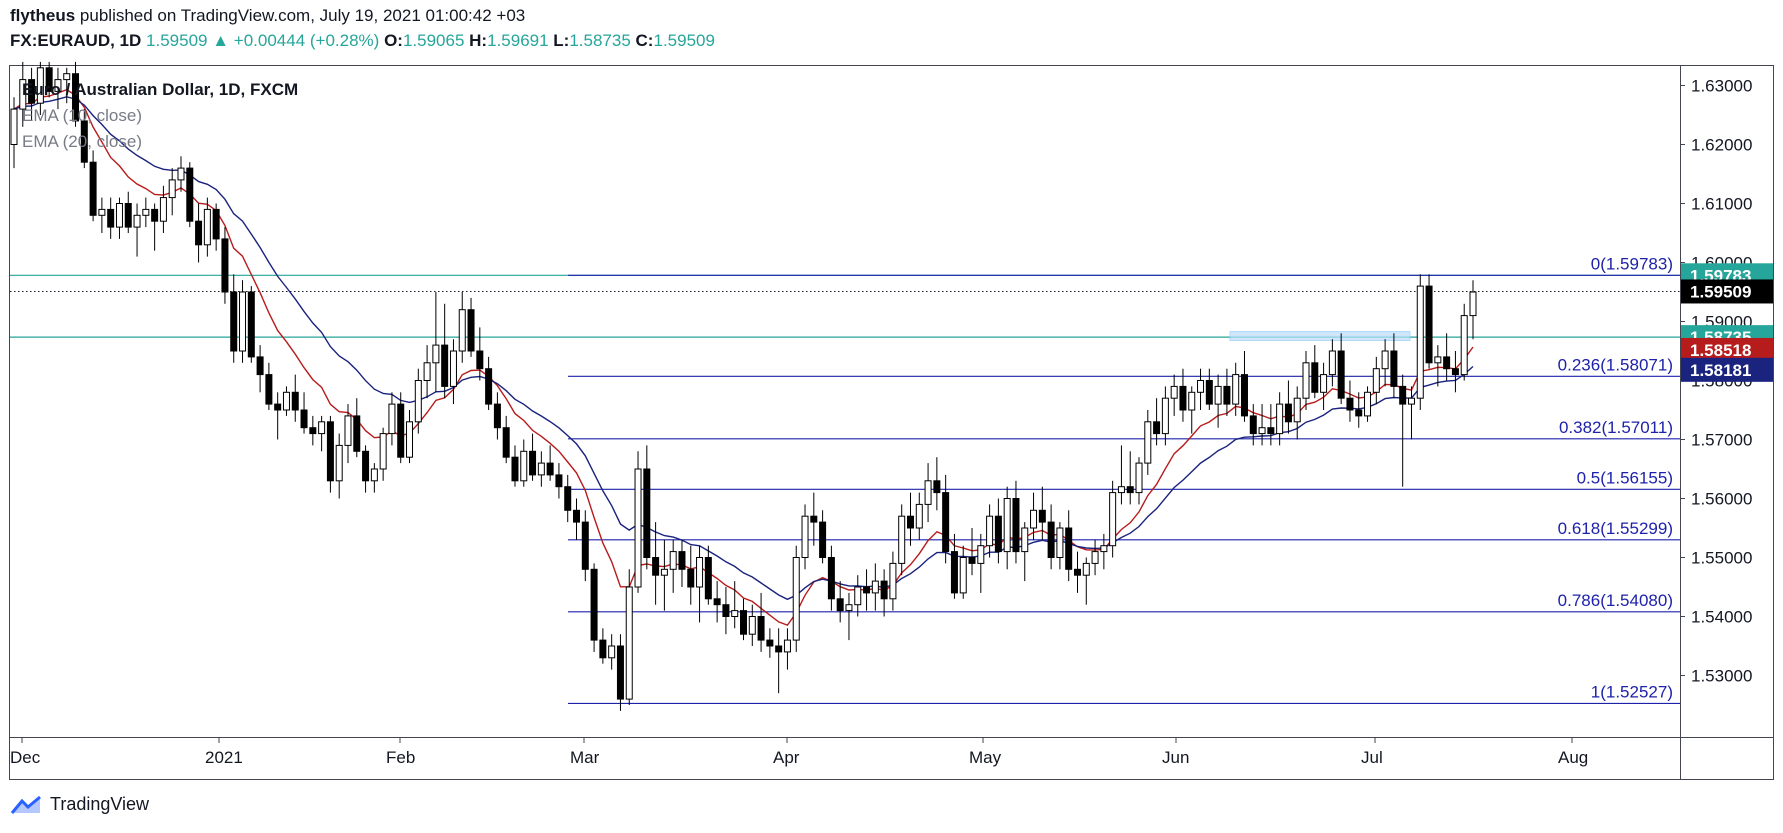 The width and height of the screenshot is (1783, 833). I want to click on y-tick-label: 1.54000, so click(1721, 617).